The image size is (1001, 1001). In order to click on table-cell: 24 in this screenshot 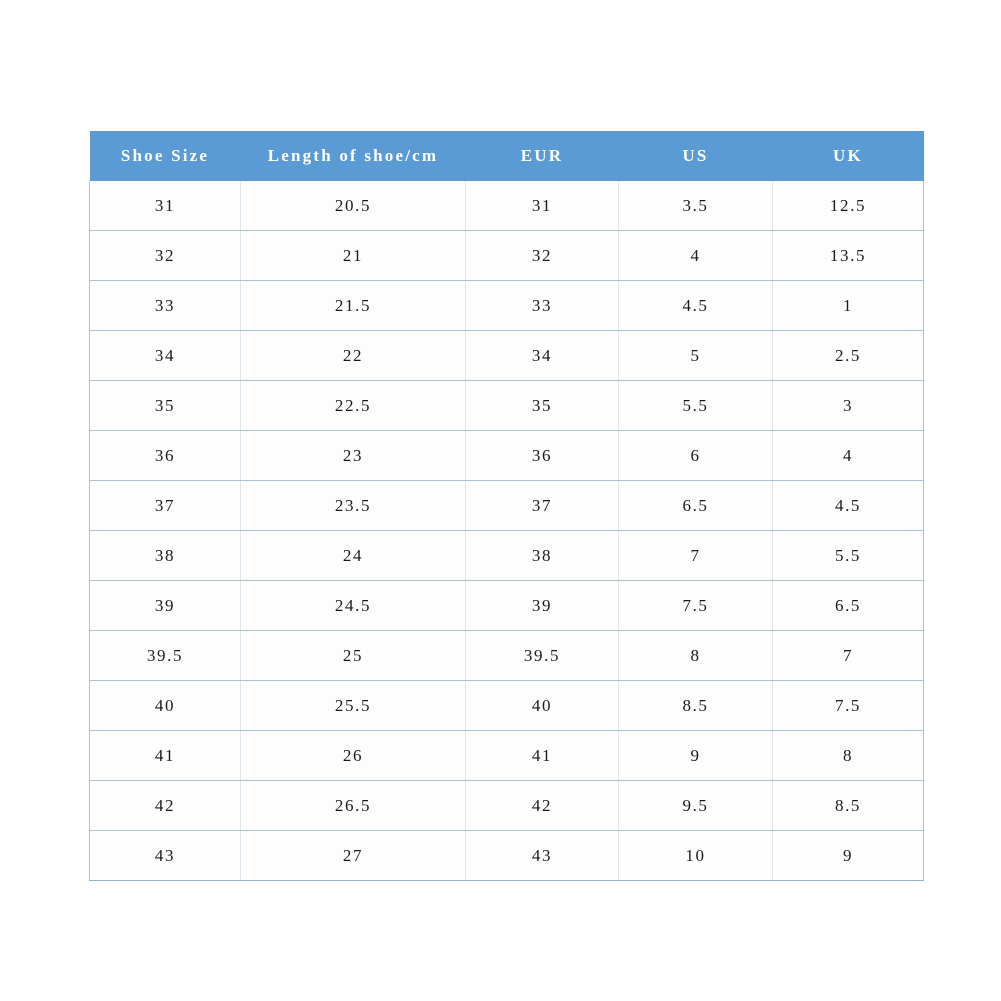, I will do `click(353, 555)`.